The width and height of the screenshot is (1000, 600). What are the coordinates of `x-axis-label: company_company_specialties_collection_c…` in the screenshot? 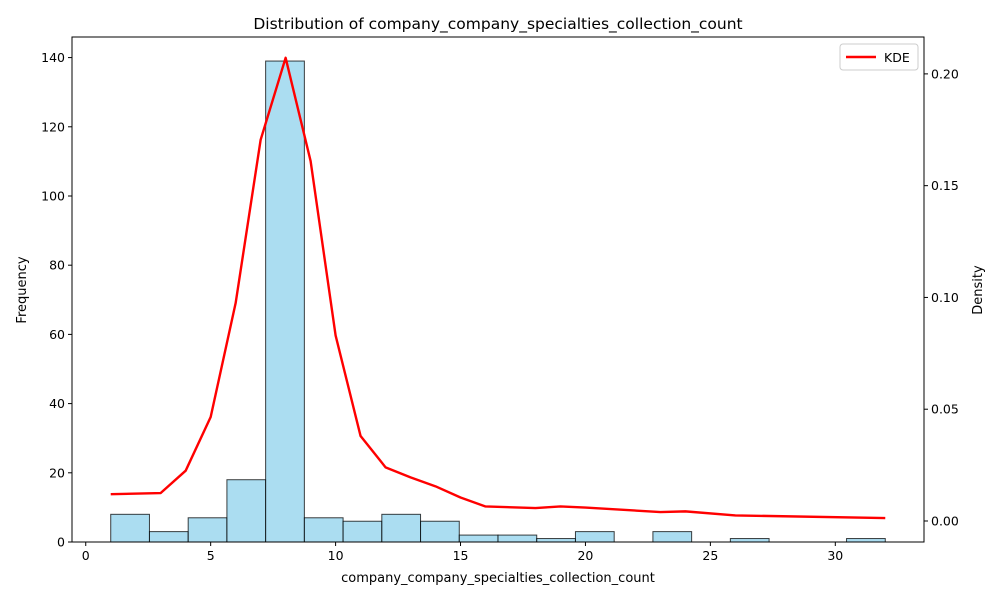 It's located at (498, 578).